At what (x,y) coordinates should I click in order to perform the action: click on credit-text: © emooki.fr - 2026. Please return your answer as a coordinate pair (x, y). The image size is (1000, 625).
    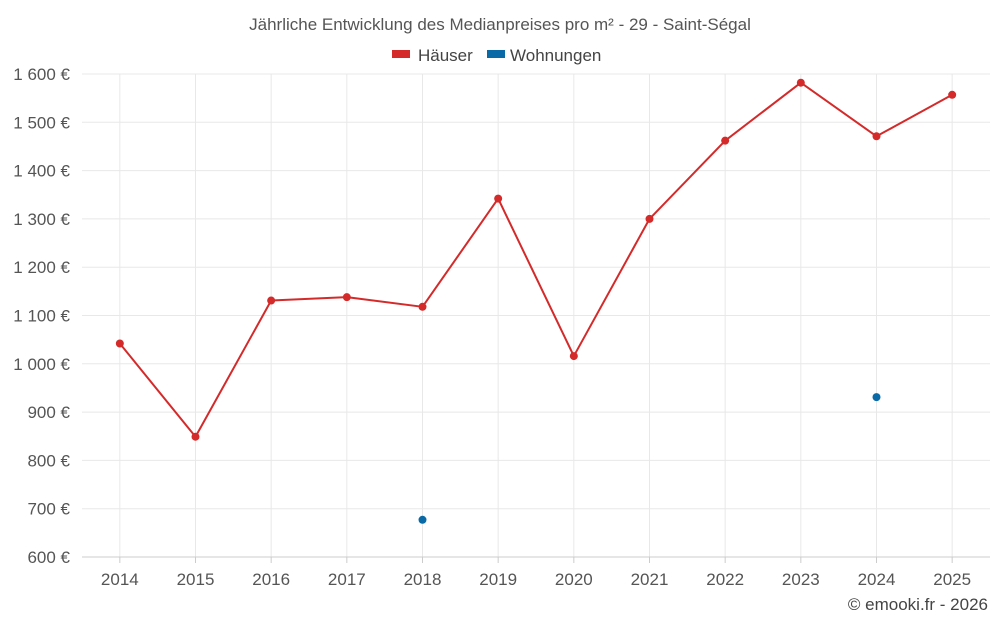
    Looking at the image, I should click on (918, 604).